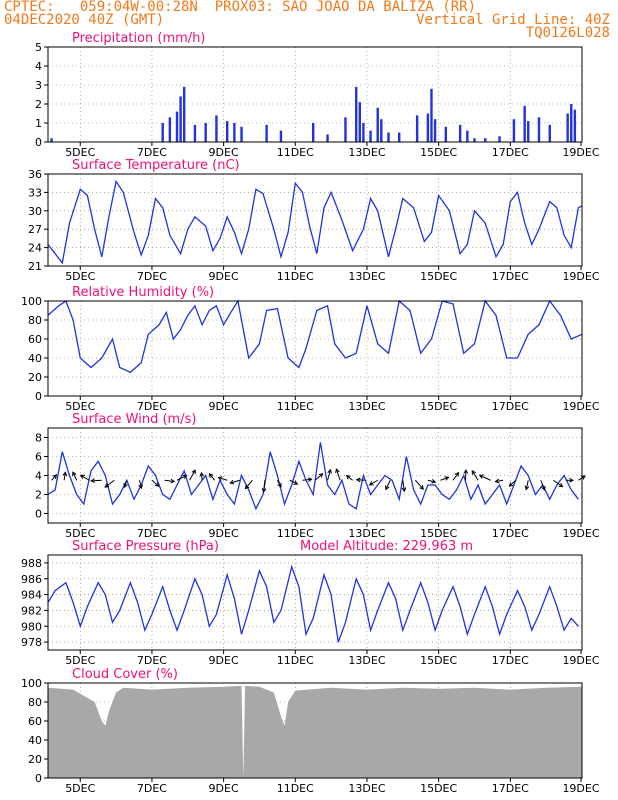 The image size is (618, 800). What do you see at coordinates (315, 731) in the screenshot?
I see `cloud-cover-area` at bounding box center [315, 731].